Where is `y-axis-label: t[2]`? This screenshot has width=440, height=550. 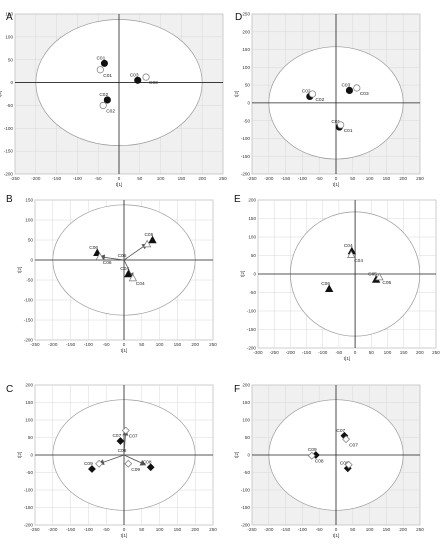 y-axis-label: t[2] is located at coordinates (243, 274).